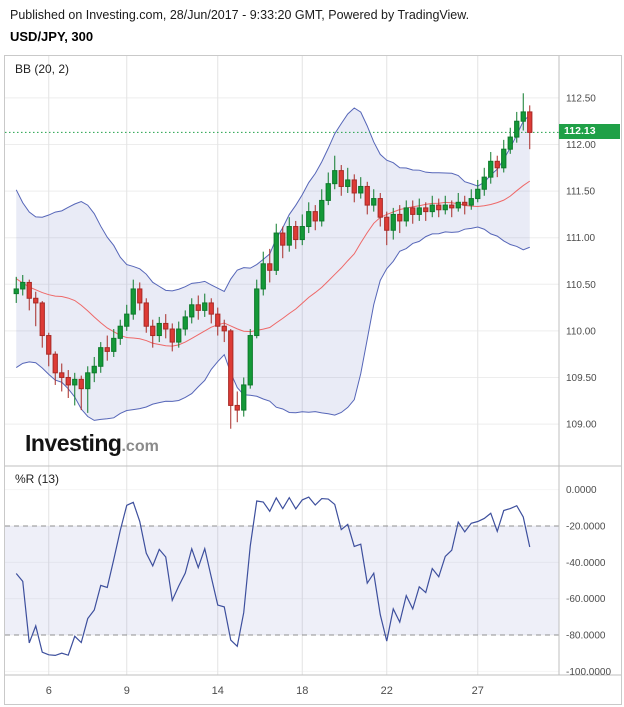 The image size is (624, 707). Describe the element at coordinates (52, 36) in the screenshot. I see `symbol-title: USD/JPY, 300` at that location.